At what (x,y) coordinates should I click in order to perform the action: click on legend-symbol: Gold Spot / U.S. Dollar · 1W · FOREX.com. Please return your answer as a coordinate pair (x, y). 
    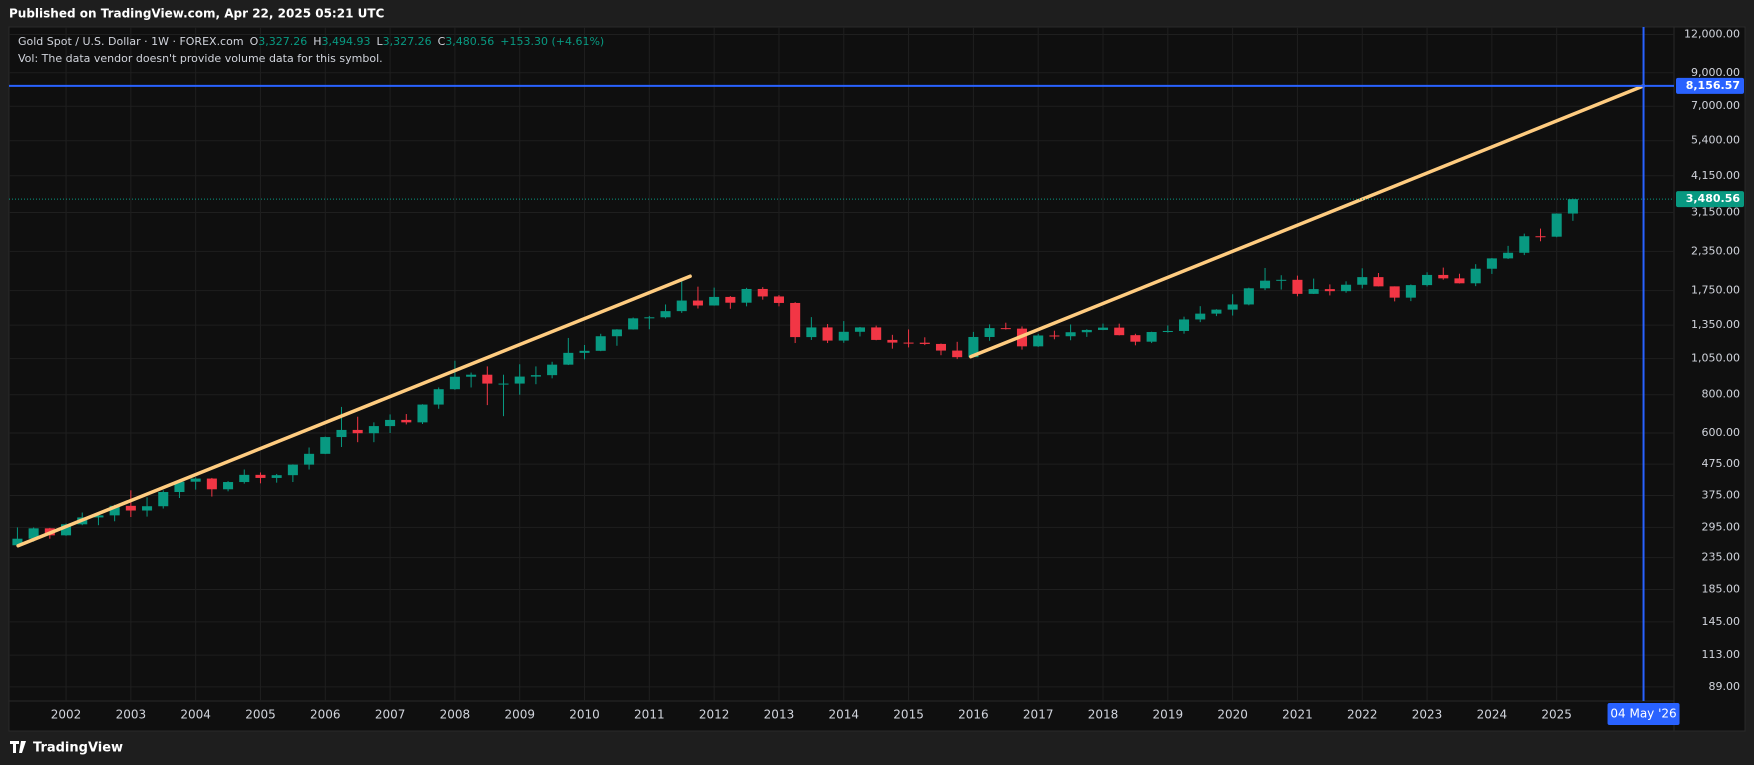
    Looking at the image, I should click on (131, 41).